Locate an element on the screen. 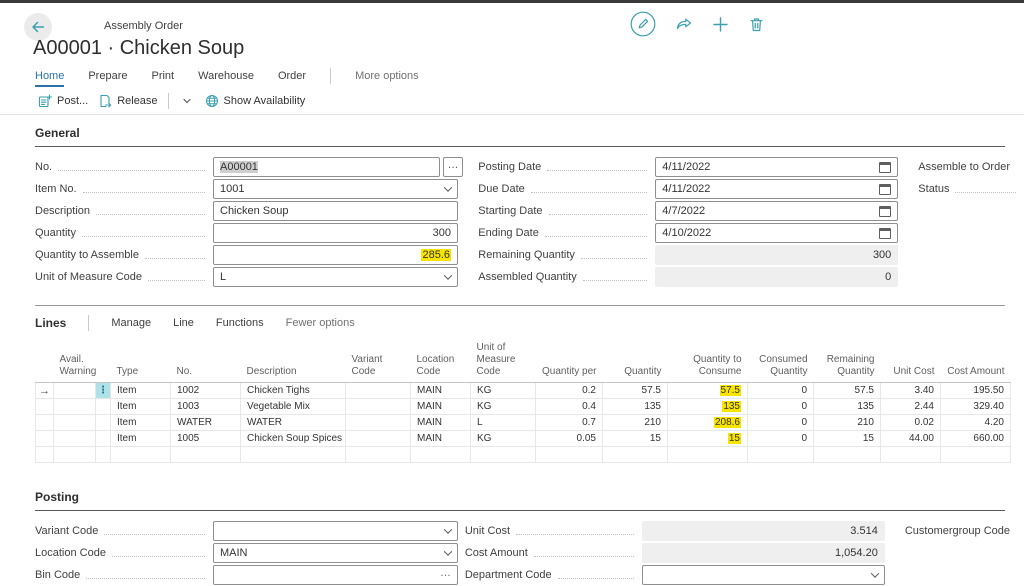 The height and width of the screenshot is (586, 1024). tab-prepare: Prepare is located at coordinates (108, 76).